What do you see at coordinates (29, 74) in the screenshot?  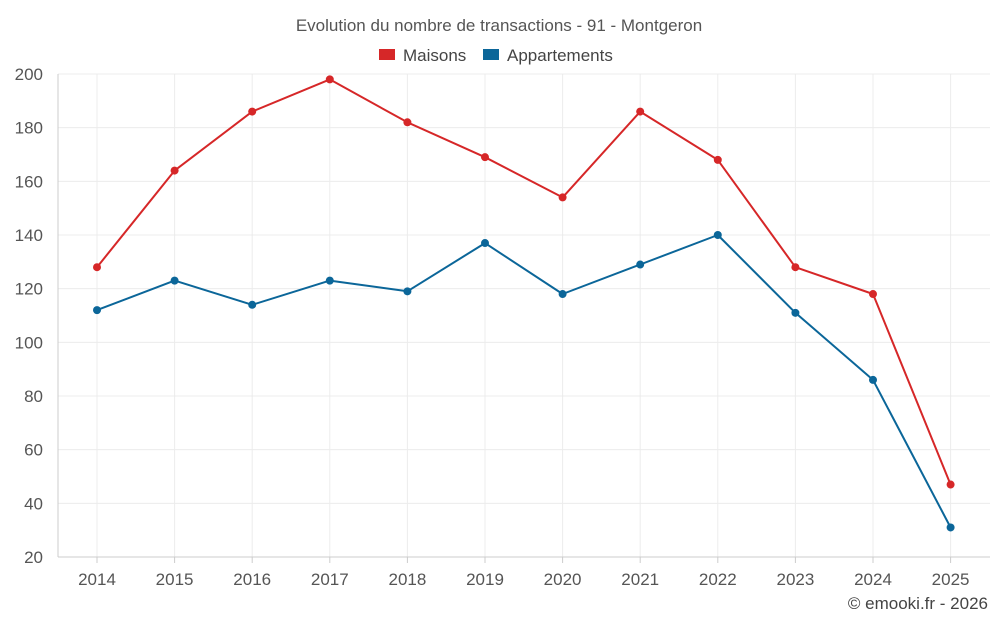 I see `y-tick-label: 200` at bounding box center [29, 74].